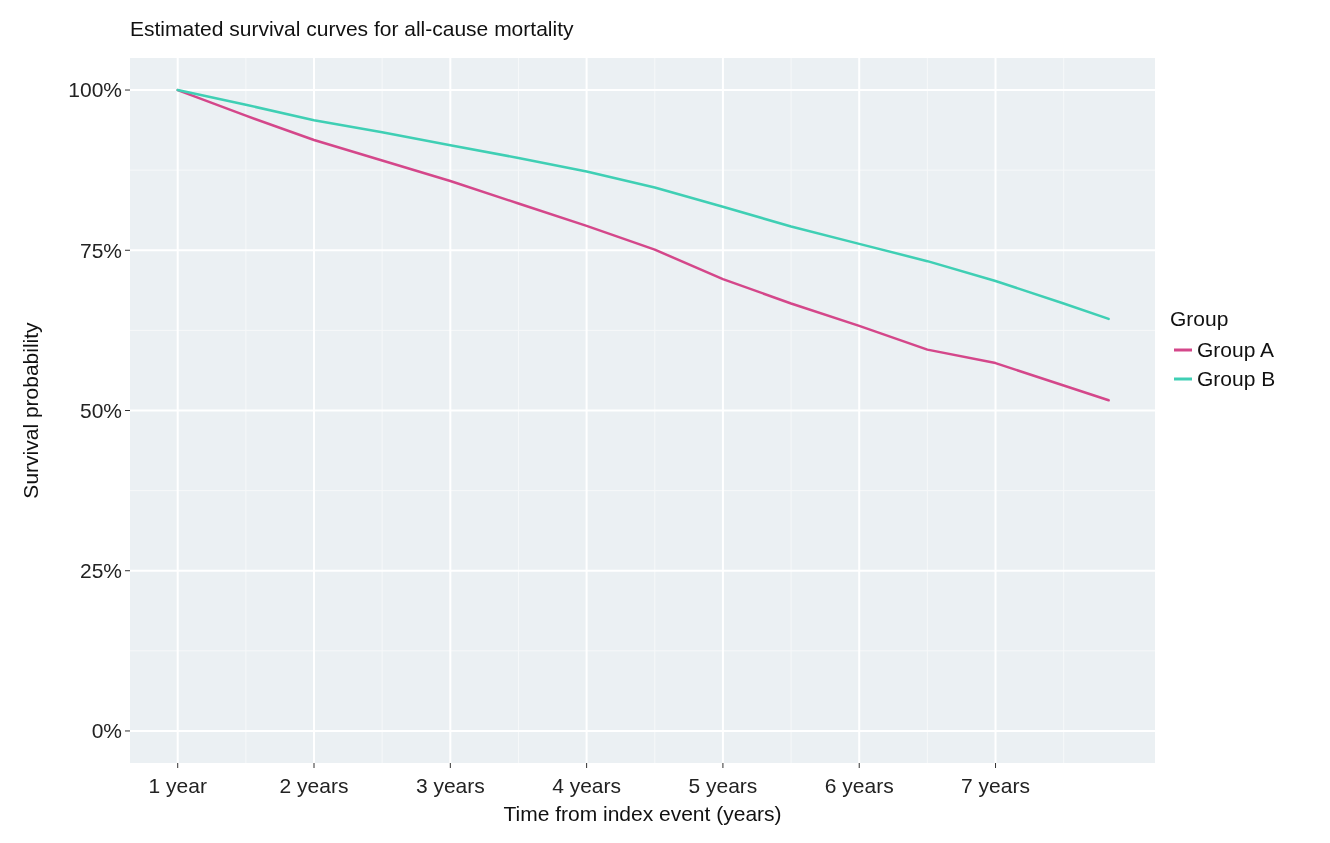  Describe the element at coordinates (1236, 350) in the screenshot. I see `legend-label: Group A` at that location.